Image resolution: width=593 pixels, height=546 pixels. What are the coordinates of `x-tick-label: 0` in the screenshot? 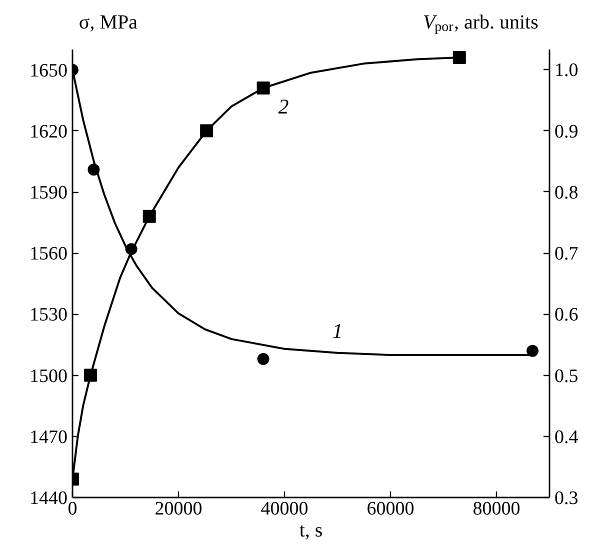 It's located at (73, 509).